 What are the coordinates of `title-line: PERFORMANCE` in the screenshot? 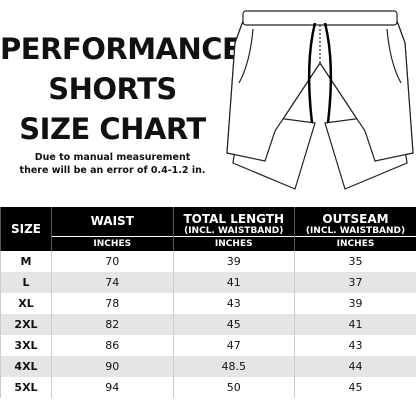 It's located at (121, 49).